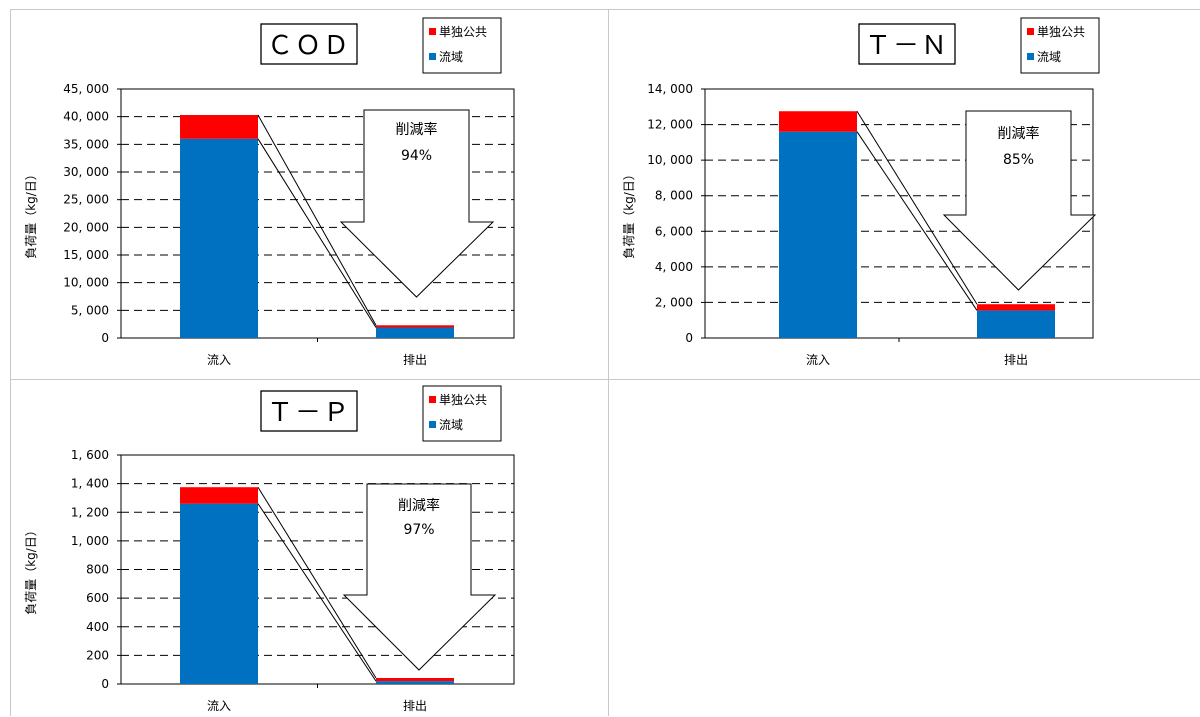 The width and height of the screenshot is (1200, 717). What do you see at coordinates (90, 541) in the screenshot?
I see `y-tick-label: 1, 000` at bounding box center [90, 541].